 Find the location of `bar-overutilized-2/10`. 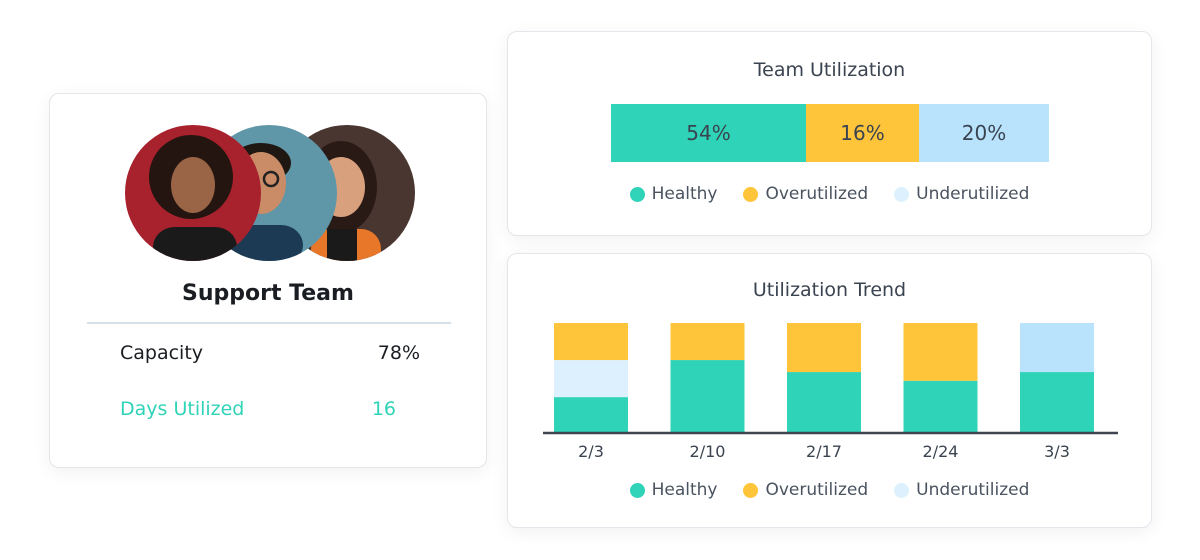

bar-overutilized-2/10 is located at coordinates (707, 342).